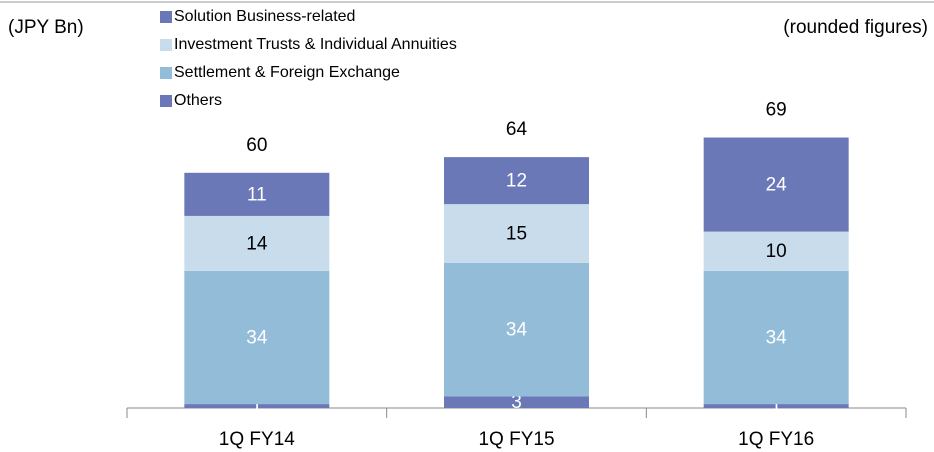 This screenshot has height=452, width=934. Describe the element at coordinates (287, 72) in the screenshot. I see `legend-text: Settlement & Foreign Exchange` at that location.